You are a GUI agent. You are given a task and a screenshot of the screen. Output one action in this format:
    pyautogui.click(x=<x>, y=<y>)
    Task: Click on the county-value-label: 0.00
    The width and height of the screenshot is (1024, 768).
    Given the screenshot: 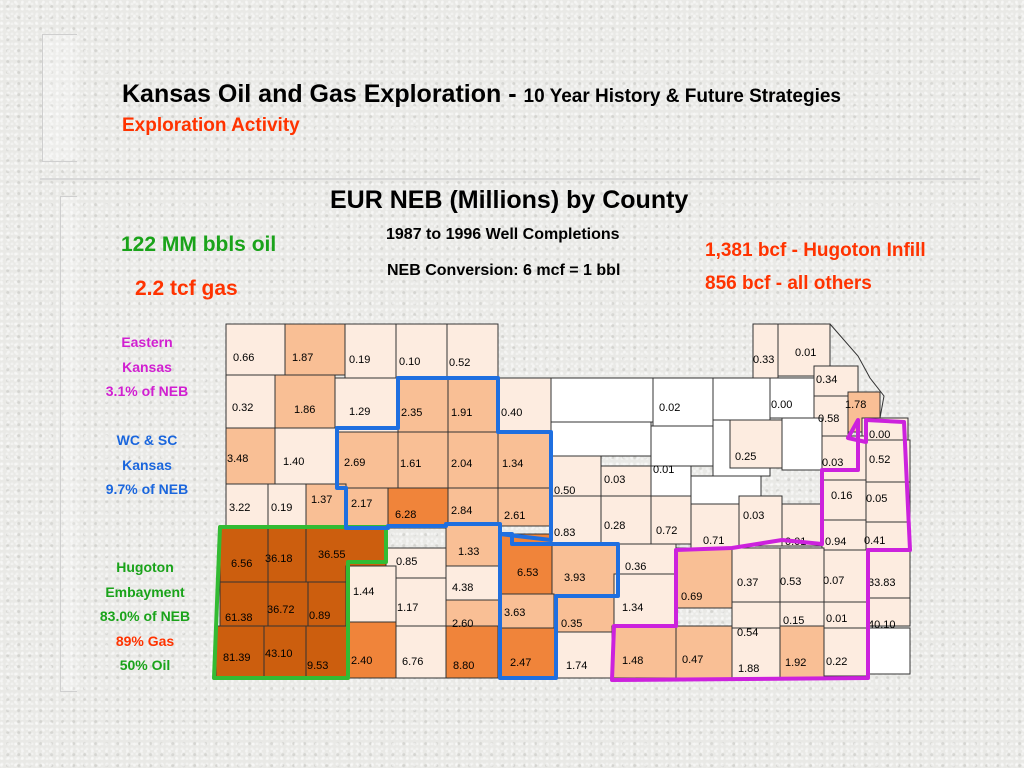 What is the action you would take?
    pyautogui.click(x=879, y=435)
    